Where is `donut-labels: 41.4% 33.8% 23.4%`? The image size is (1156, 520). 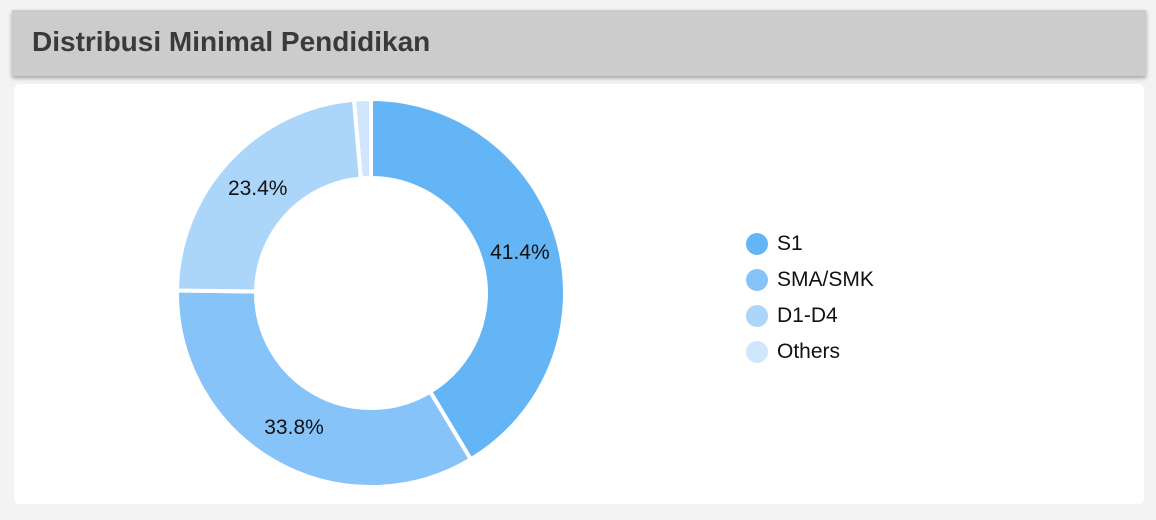 donut-labels: 41.4% 33.8% 23.4% is located at coordinates (389, 308).